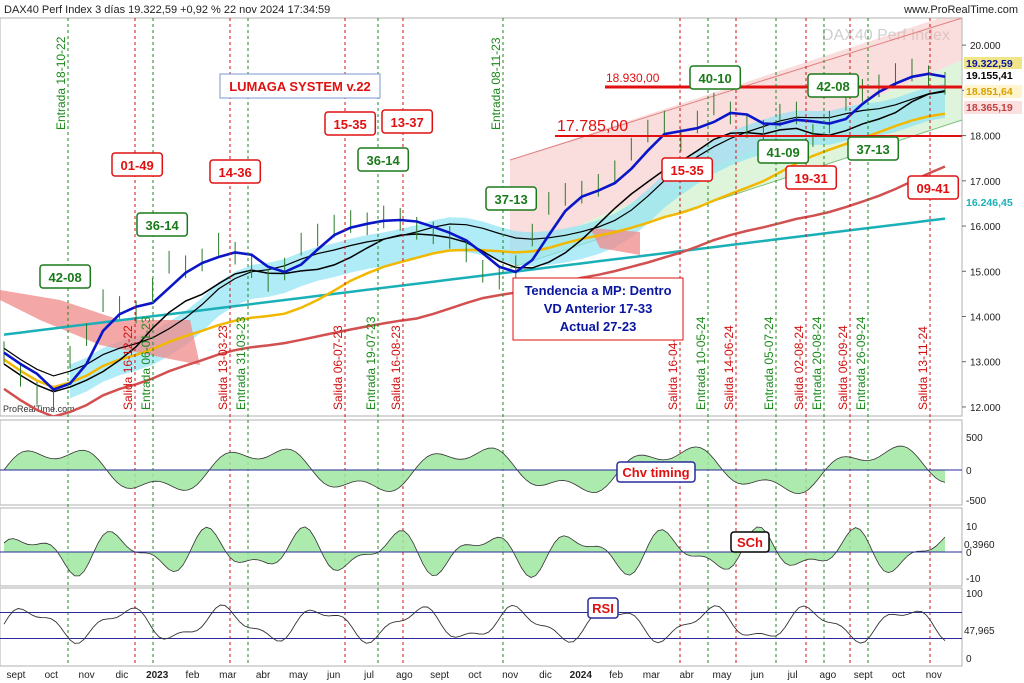 Image resolution: width=1024 pixels, height=683 pixels. I want to click on x-tick-label: jul, so click(792, 675).